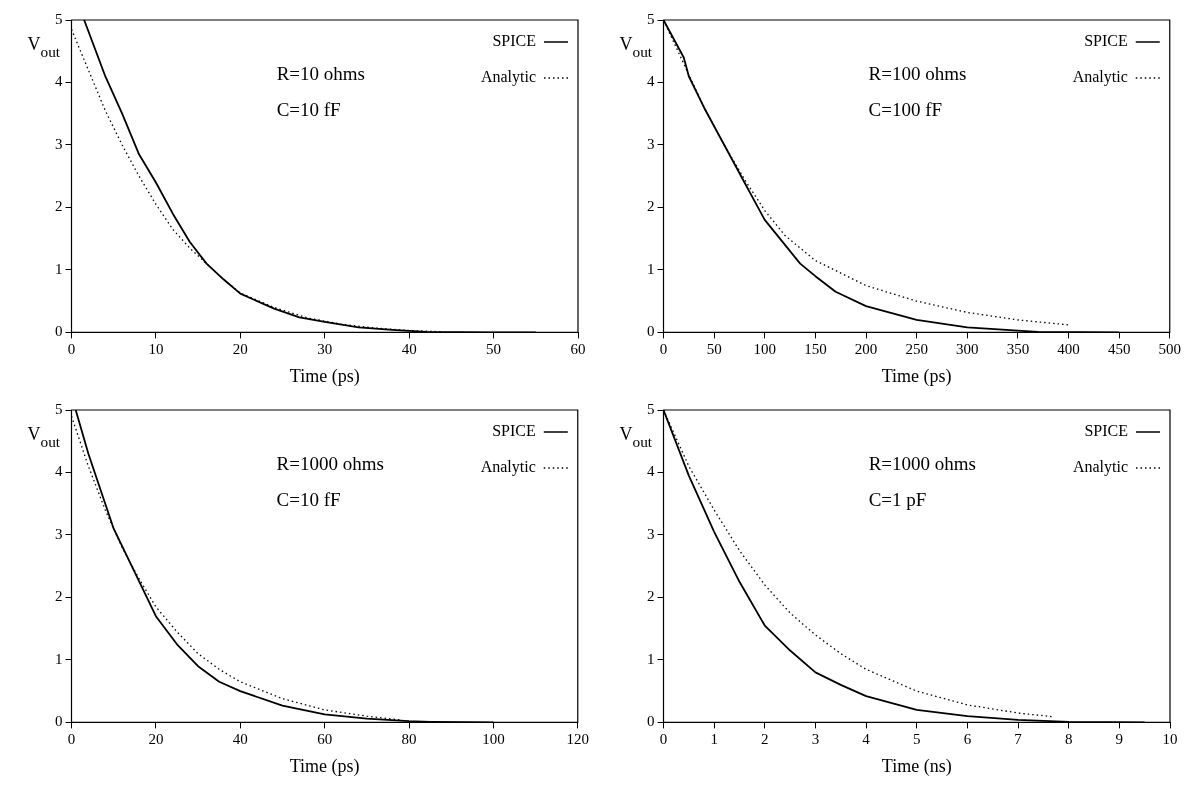  Describe the element at coordinates (815, 349) in the screenshot. I see `x-tick-label: 150` at that location.